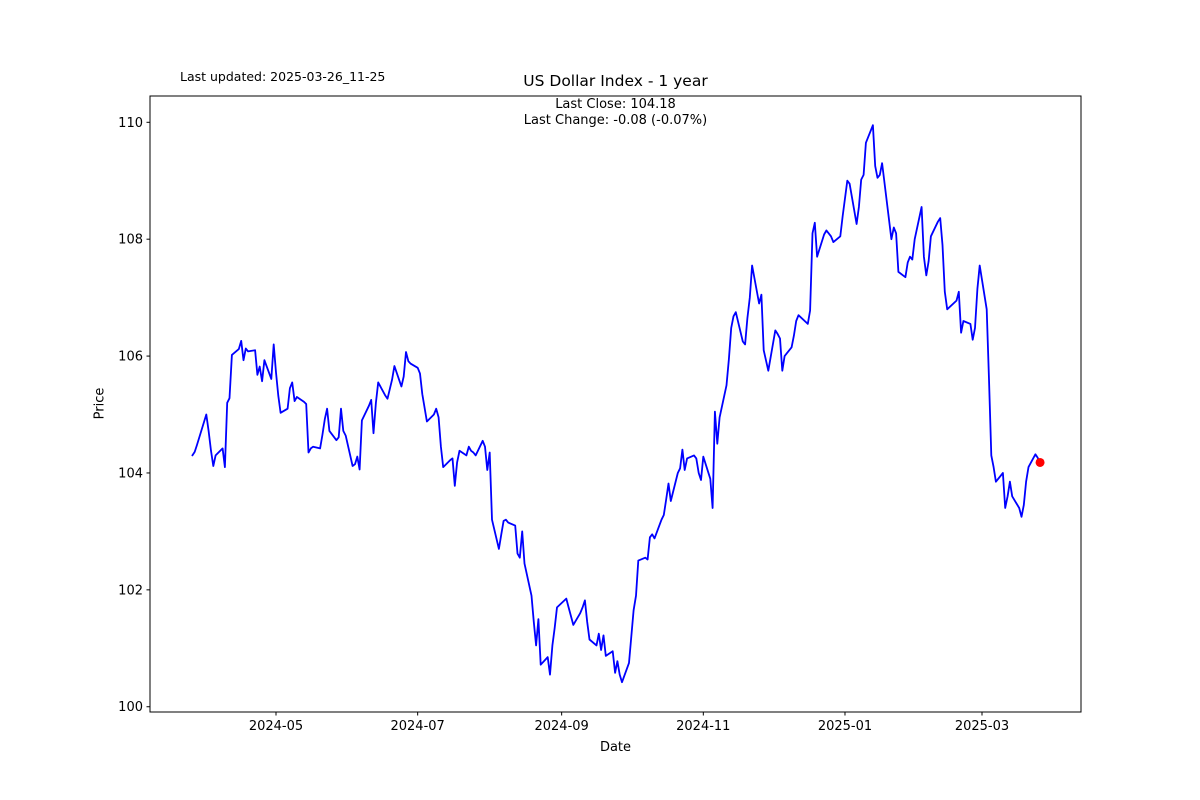 The height and width of the screenshot is (800, 1200). Describe the element at coordinates (703, 726) in the screenshot. I see `x-tick-label: 2024-11` at that location.